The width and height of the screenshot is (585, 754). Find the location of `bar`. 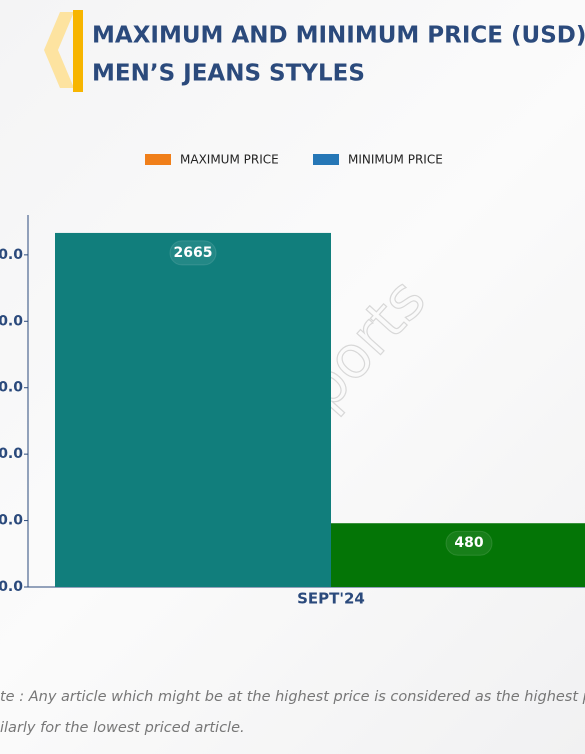

bar is located at coordinates (458, 555).